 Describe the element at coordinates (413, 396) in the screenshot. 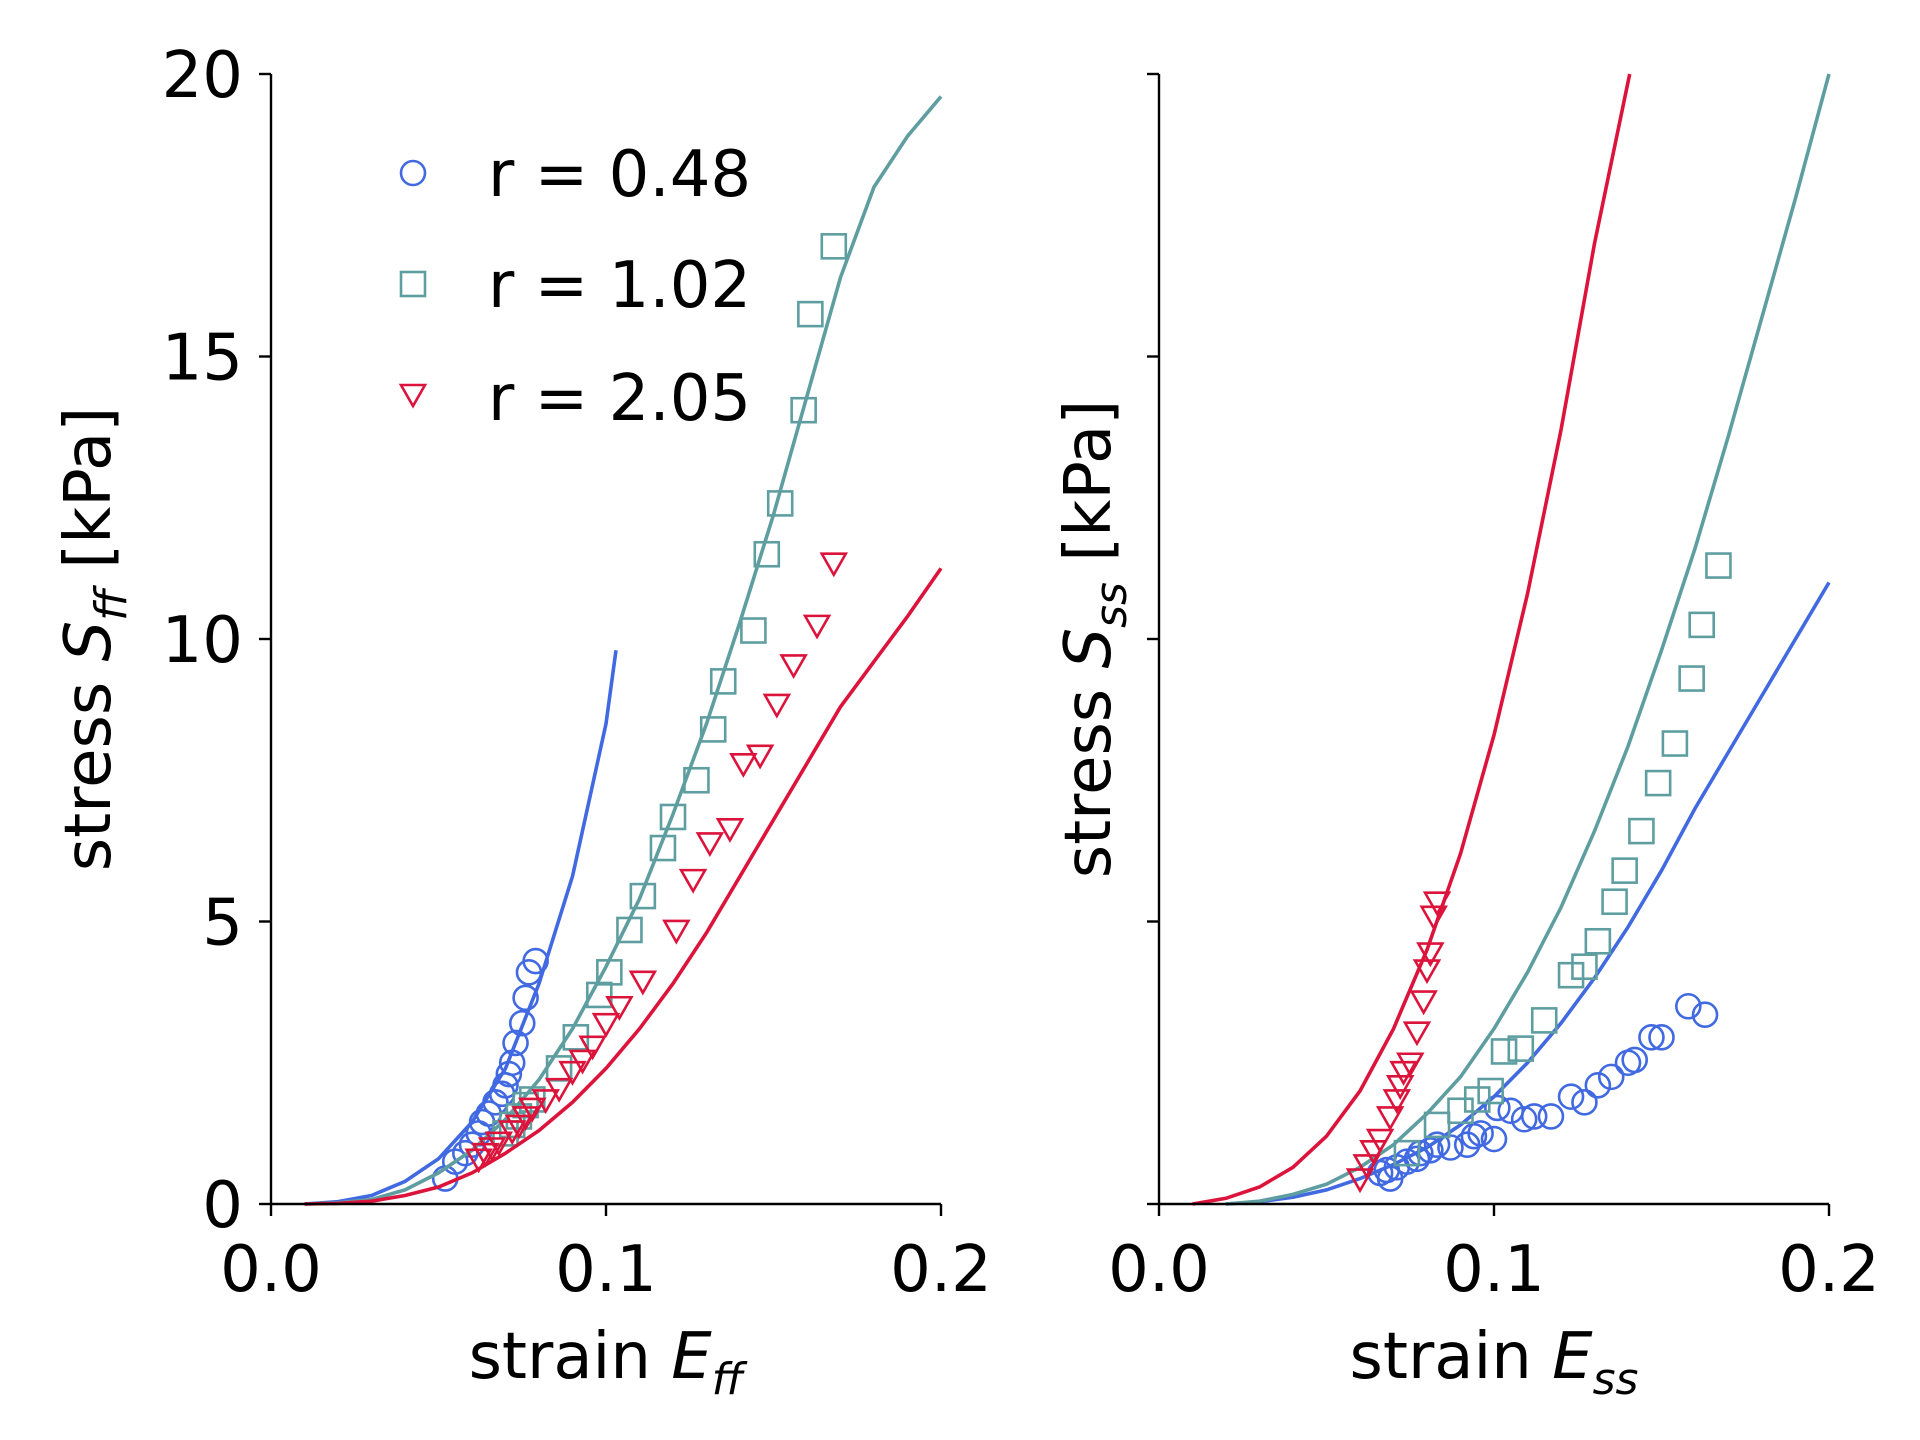

I see `legend-triangle-marker-icon` at that location.